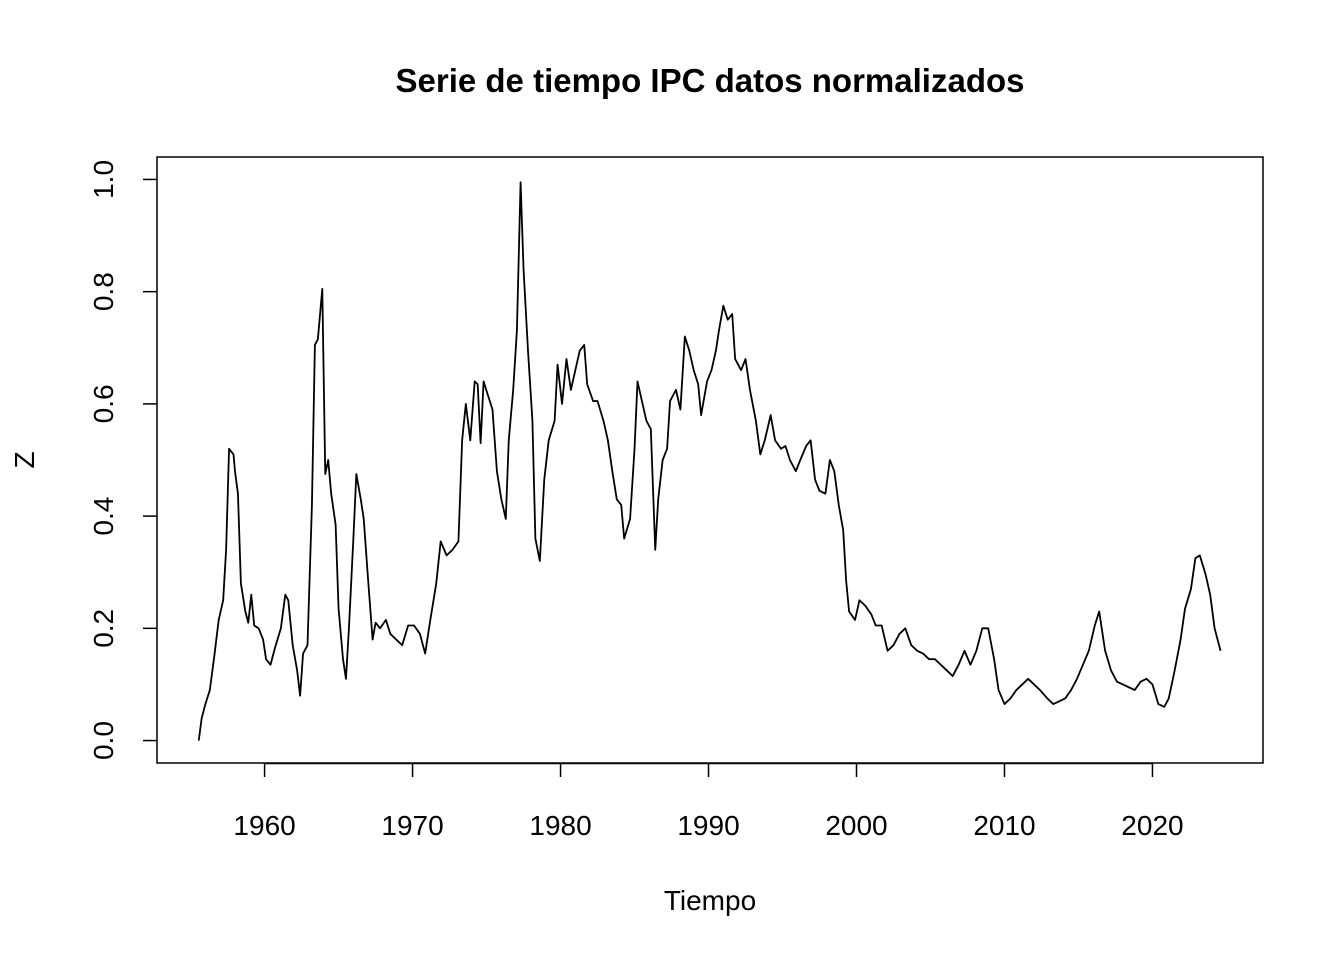 The height and width of the screenshot is (965, 1344). What do you see at coordinates (24, 459) in the screenshot?
I see `y-axis-label: Z` at bounding box center [24, 459].